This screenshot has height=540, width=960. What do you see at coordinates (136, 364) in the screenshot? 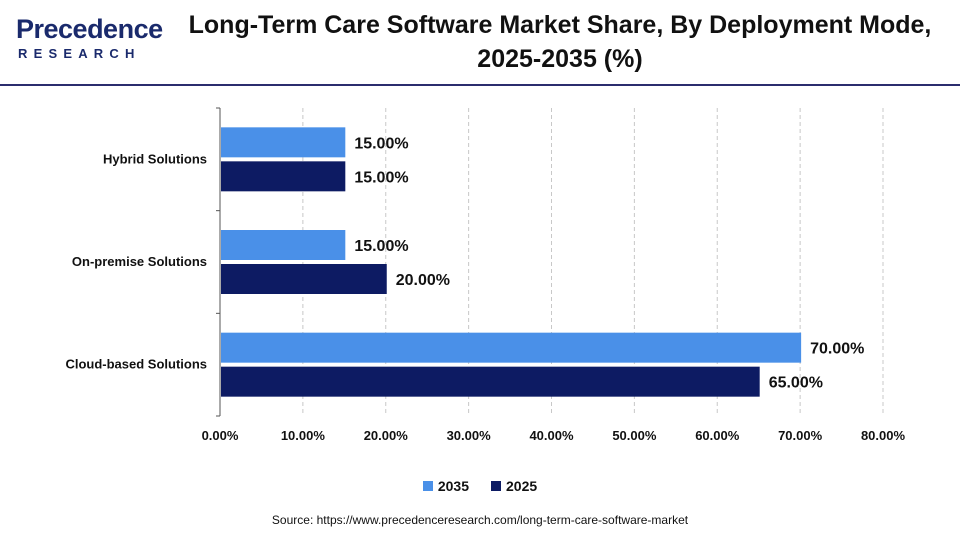
I see `y-tick-label: Cloud-based Solutions` at bounding box center [136, 364].